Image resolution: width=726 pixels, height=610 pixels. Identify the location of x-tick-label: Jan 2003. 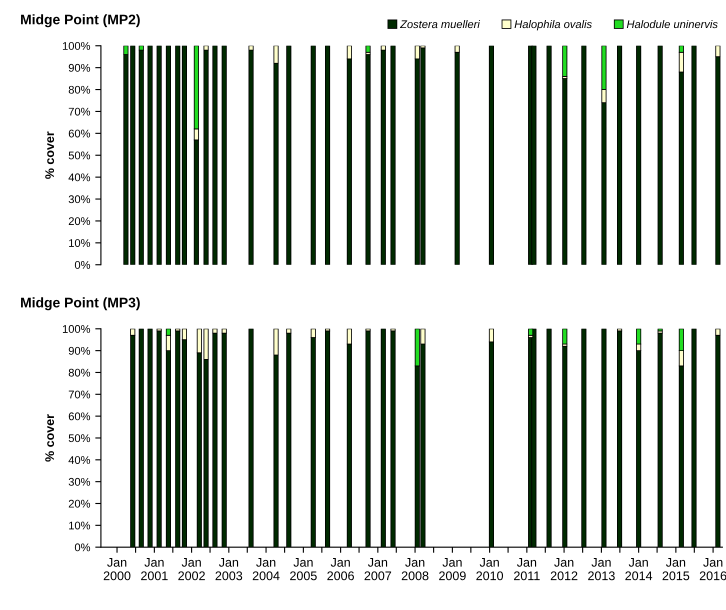
(229, 569).